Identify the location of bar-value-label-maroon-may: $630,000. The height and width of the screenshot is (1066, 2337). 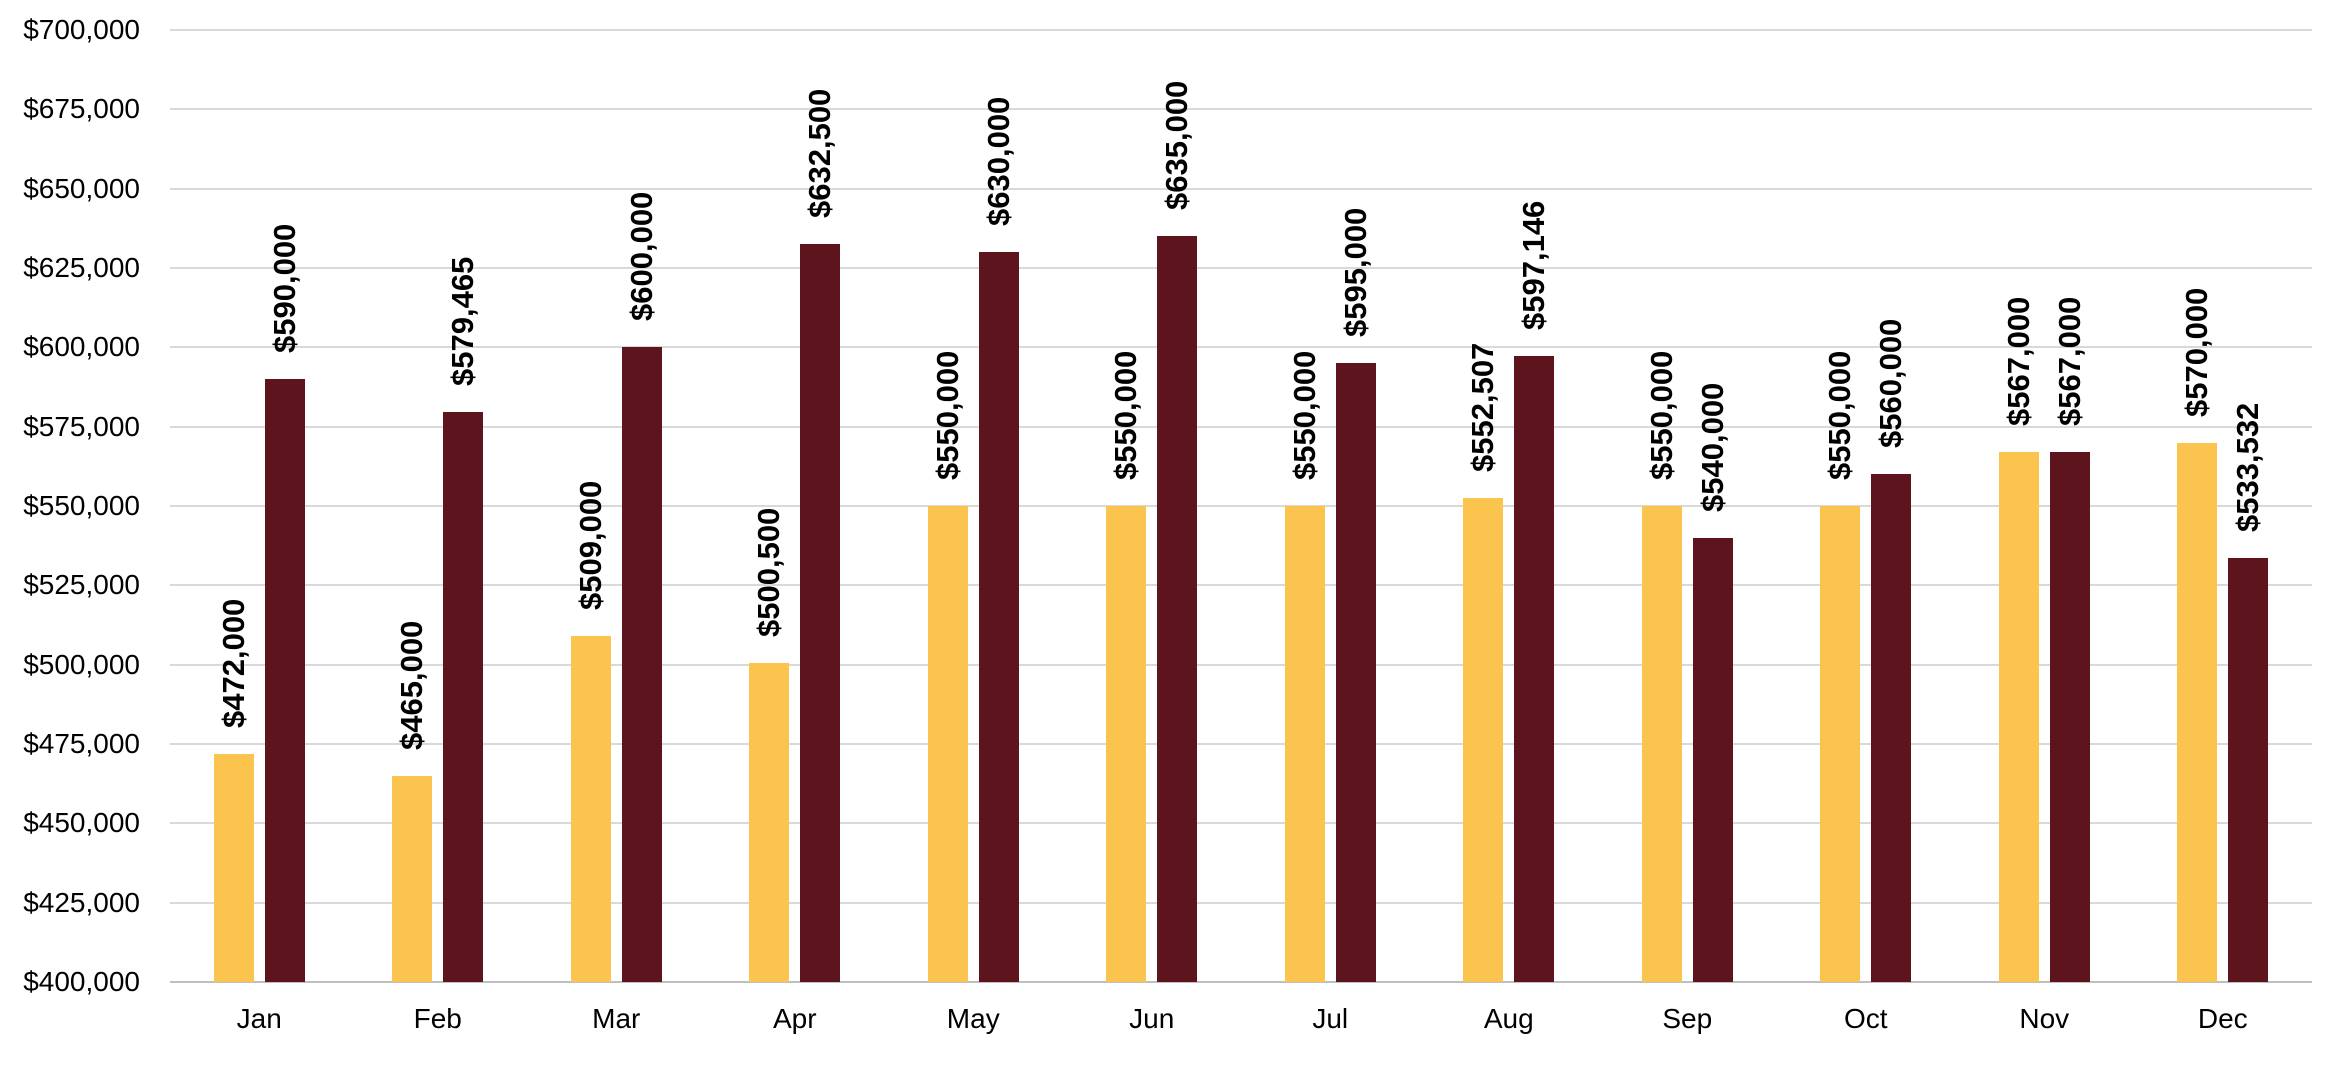
(998, 161).